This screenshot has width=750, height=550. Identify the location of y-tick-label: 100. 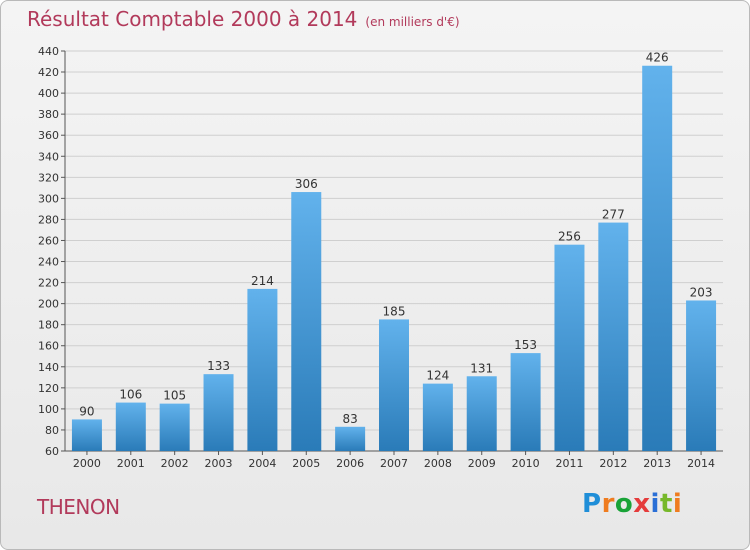
(48, 409).